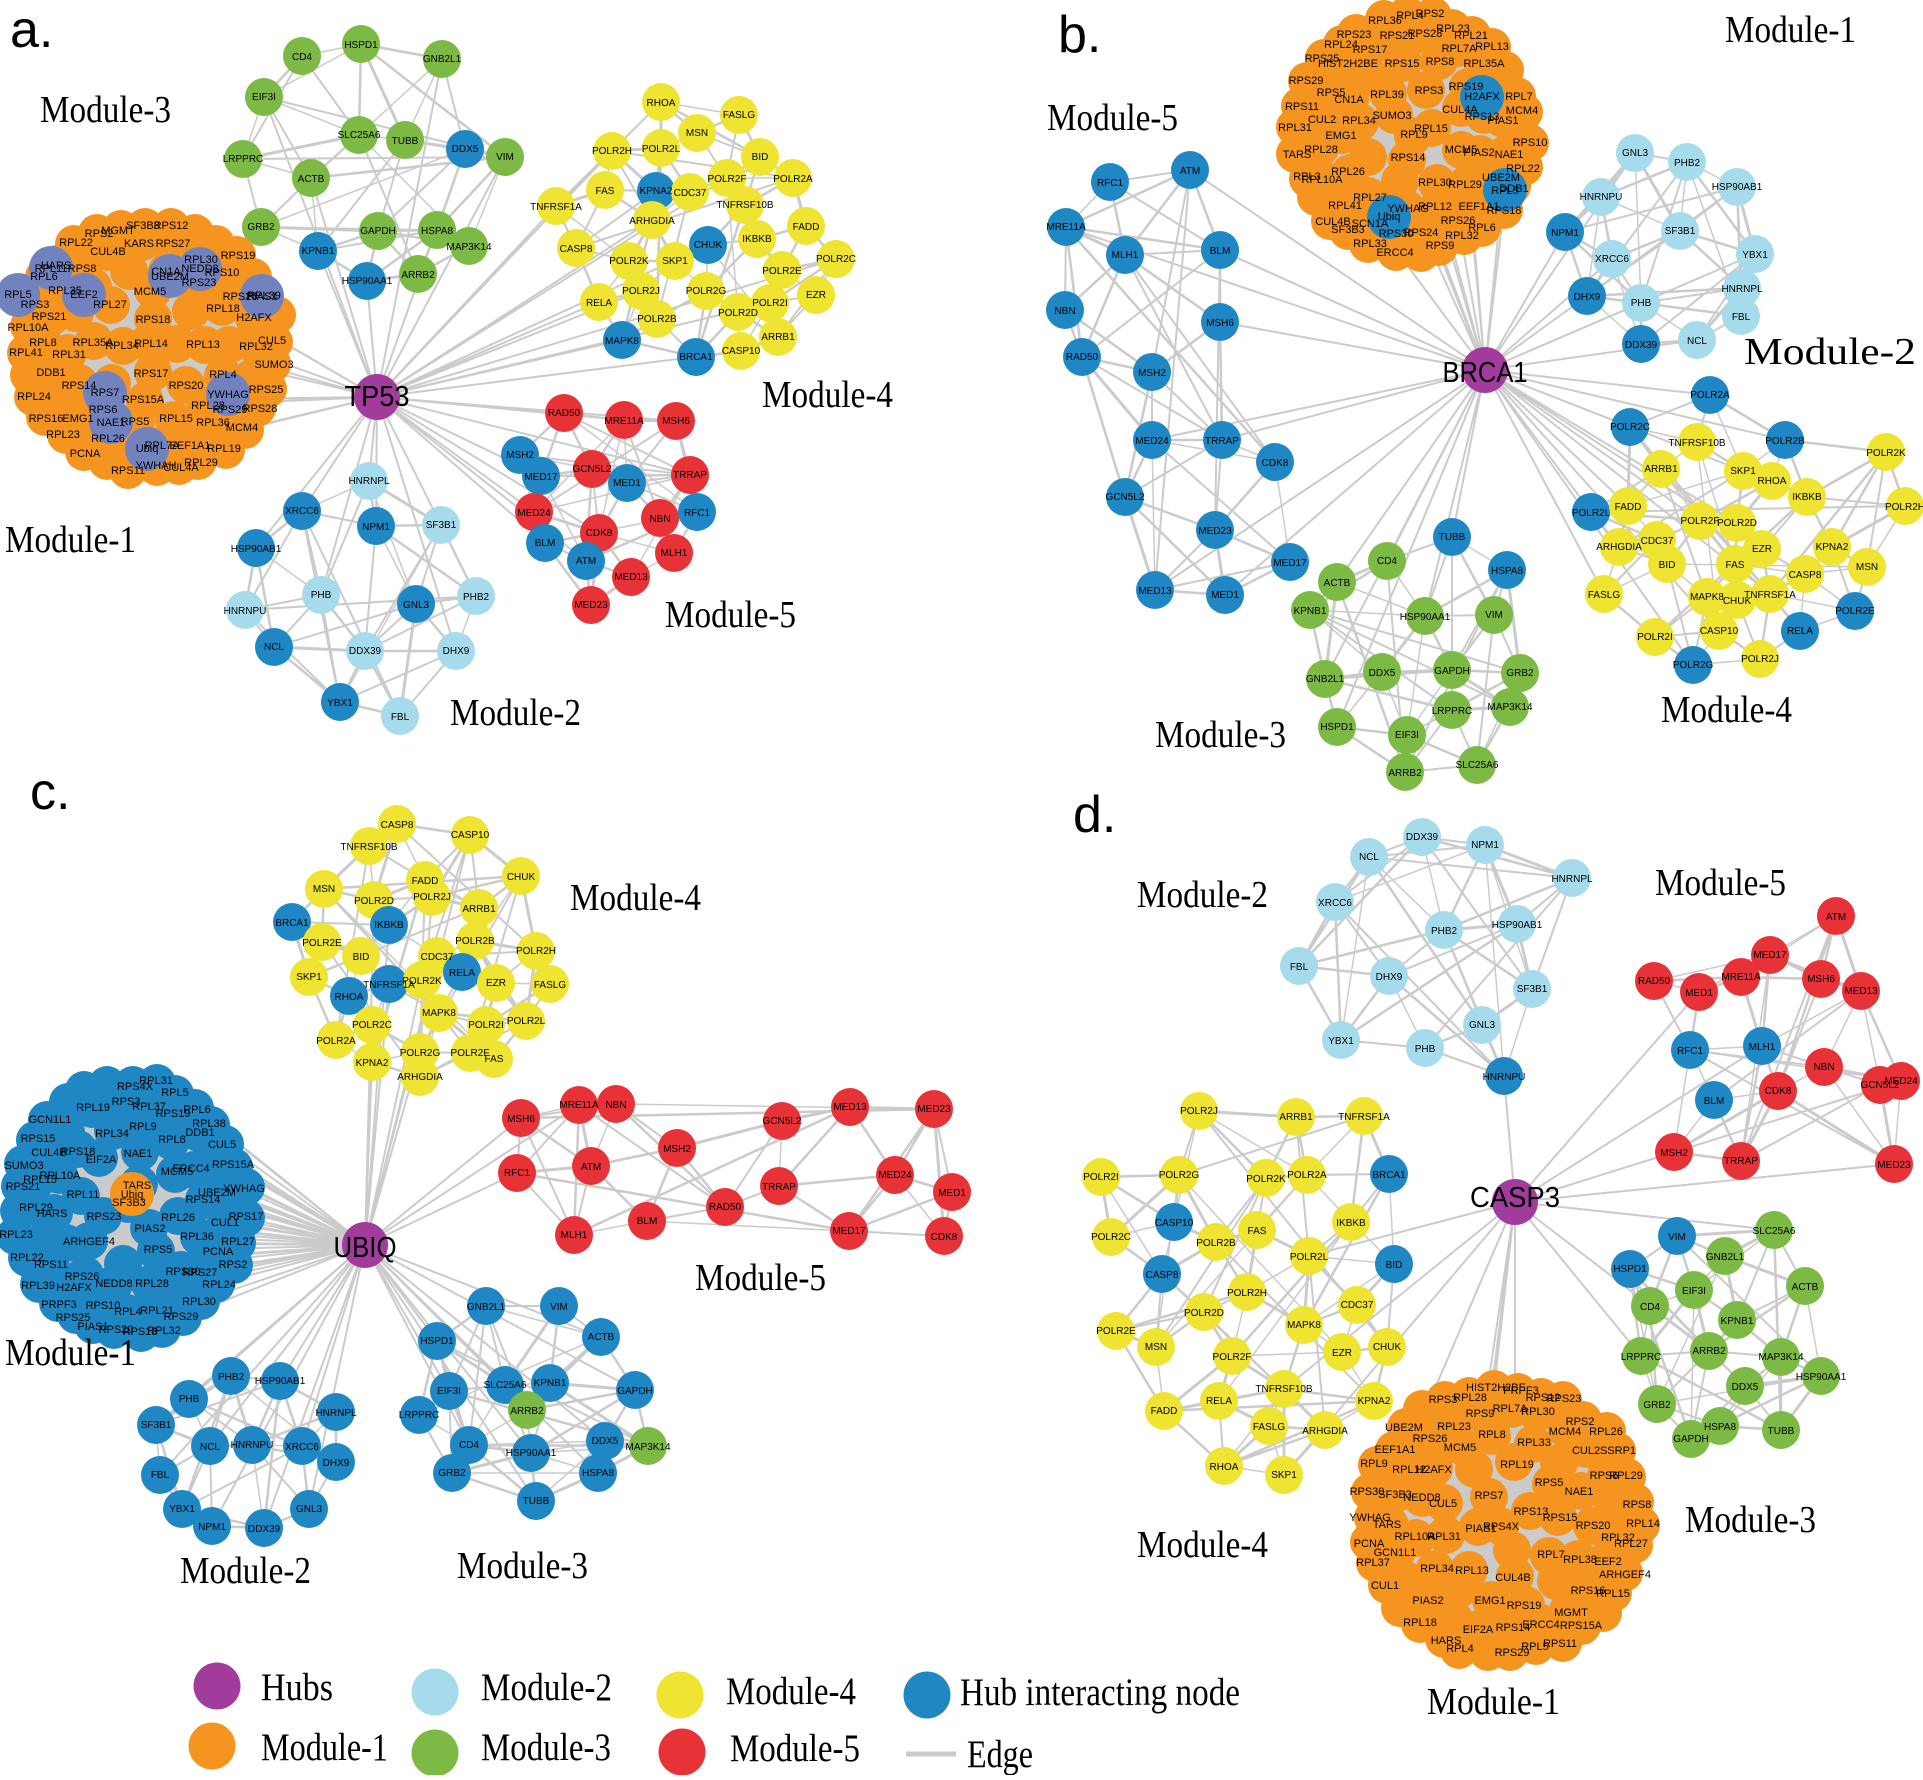  I want to click on svg-text: RPL13, so click(1472, 1571).